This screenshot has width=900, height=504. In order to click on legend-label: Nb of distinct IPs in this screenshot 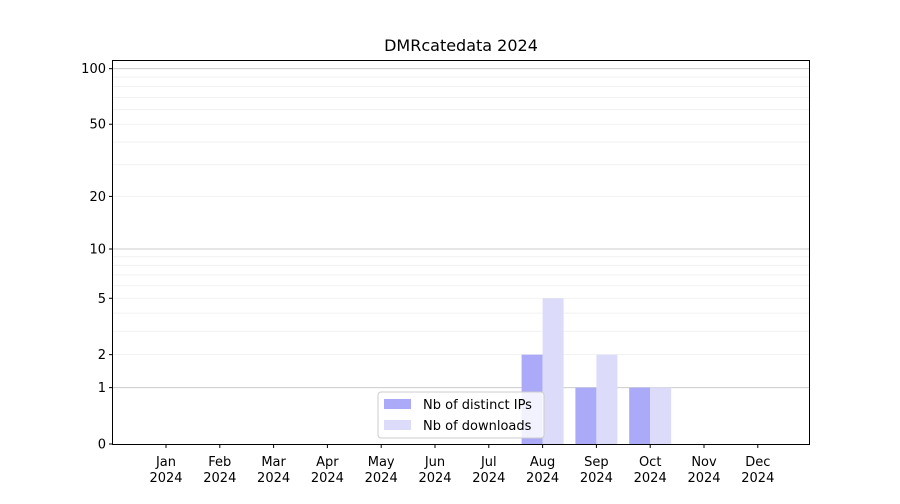, I will do `click(477, 405)`.